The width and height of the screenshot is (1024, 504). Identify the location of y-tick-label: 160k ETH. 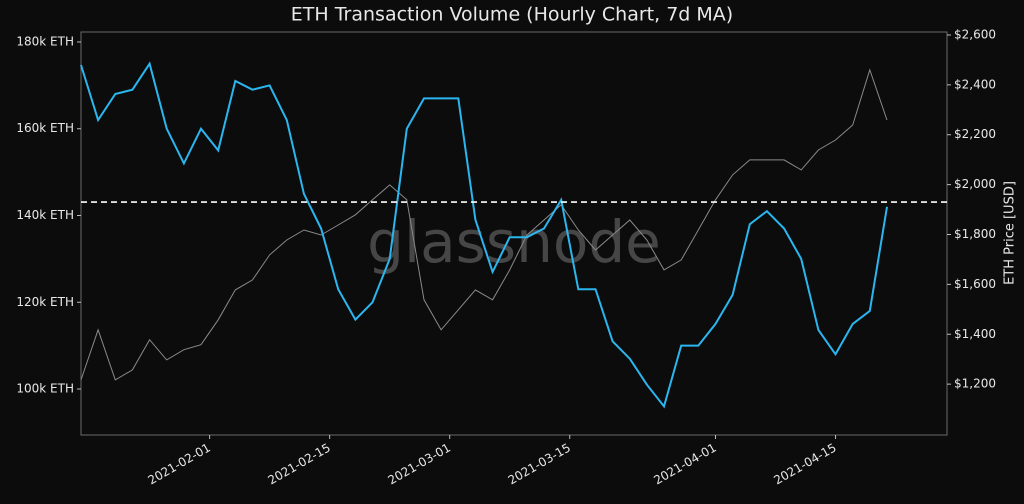
(45, 128).